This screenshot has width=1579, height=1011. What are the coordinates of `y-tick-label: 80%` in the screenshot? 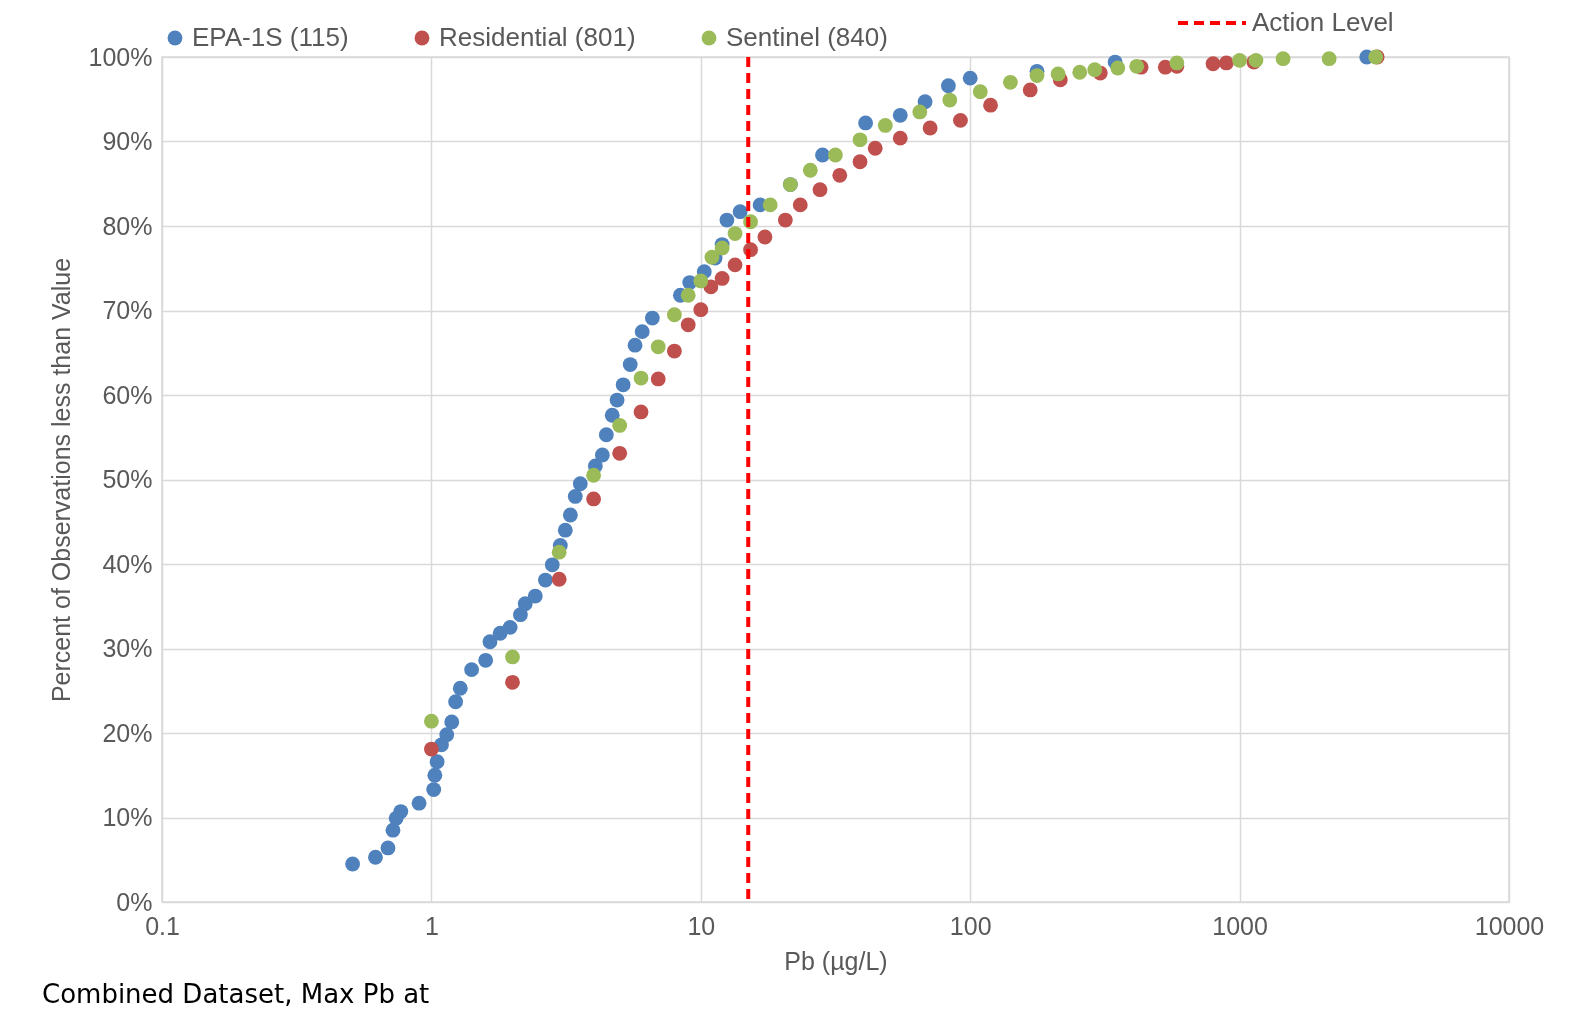 It's located at (127, 225).